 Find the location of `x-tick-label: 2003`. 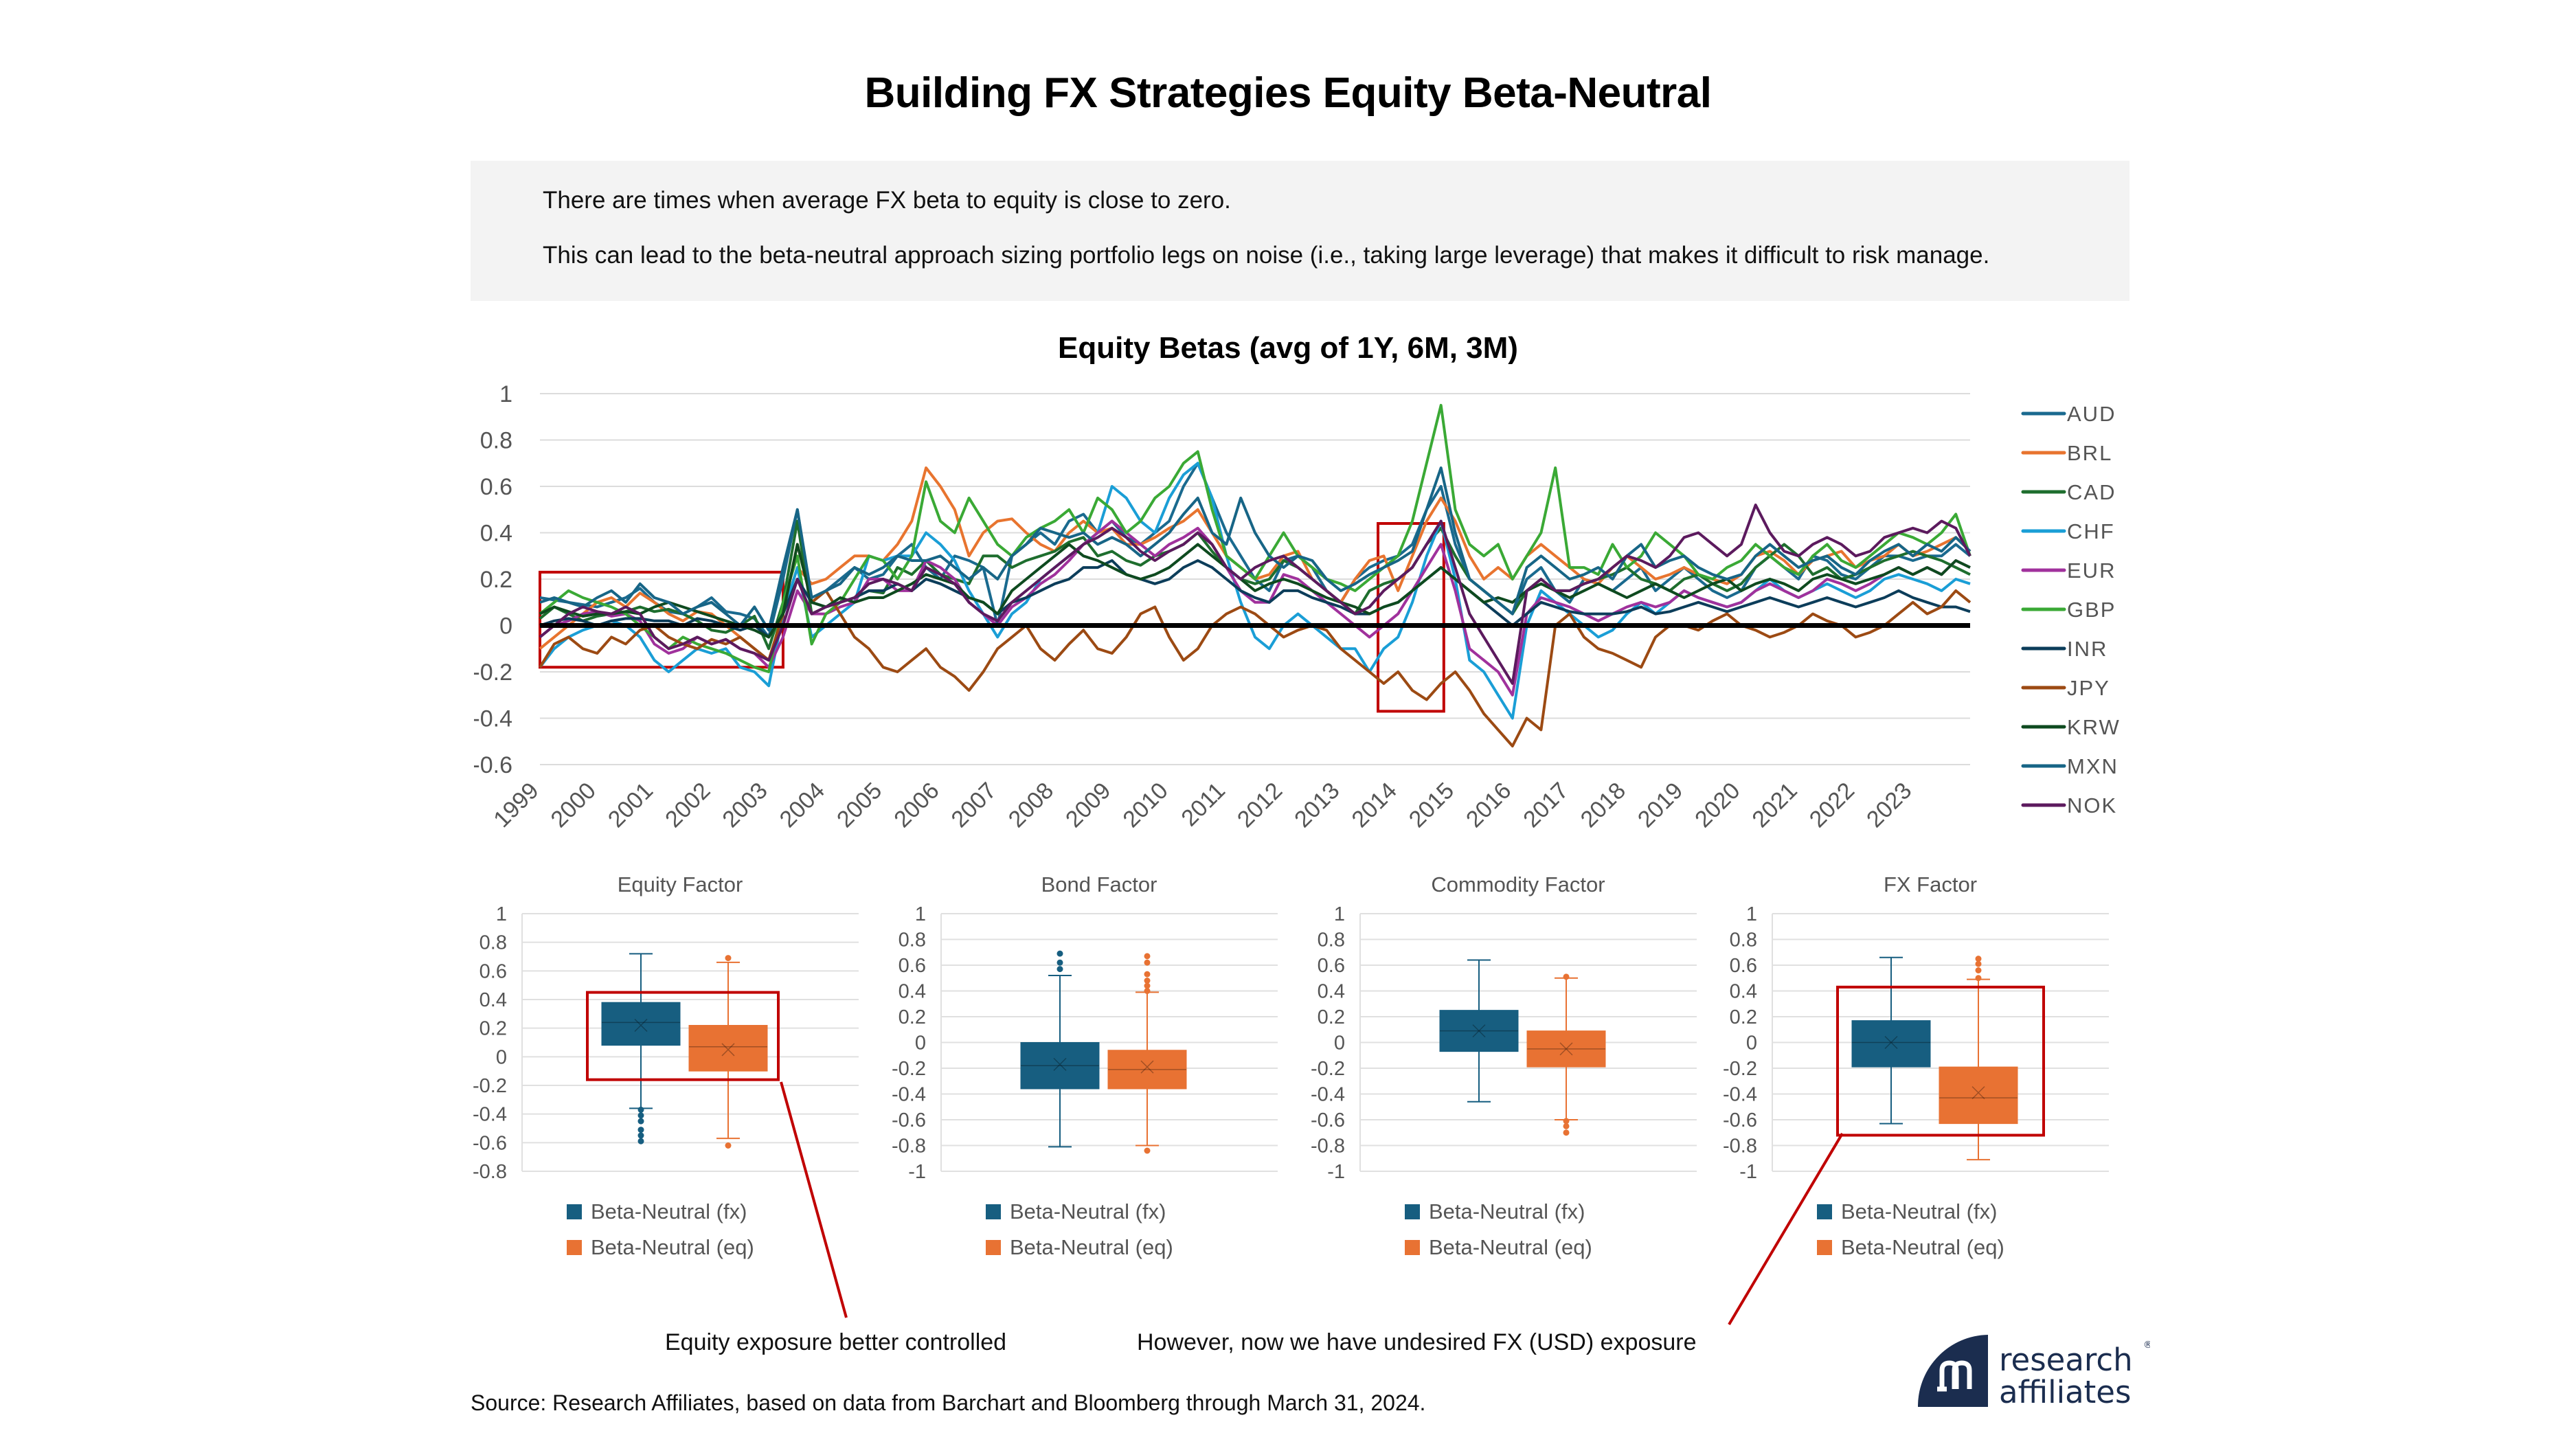

x-tick-label: 2003 is located at coordinates (744, 805).